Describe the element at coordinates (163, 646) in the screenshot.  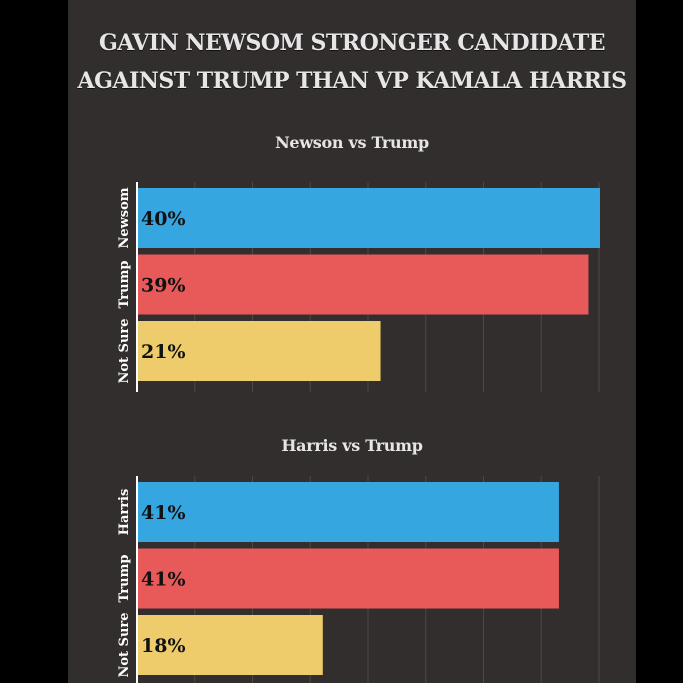
I see `bar-value-label: 18%` at that location.